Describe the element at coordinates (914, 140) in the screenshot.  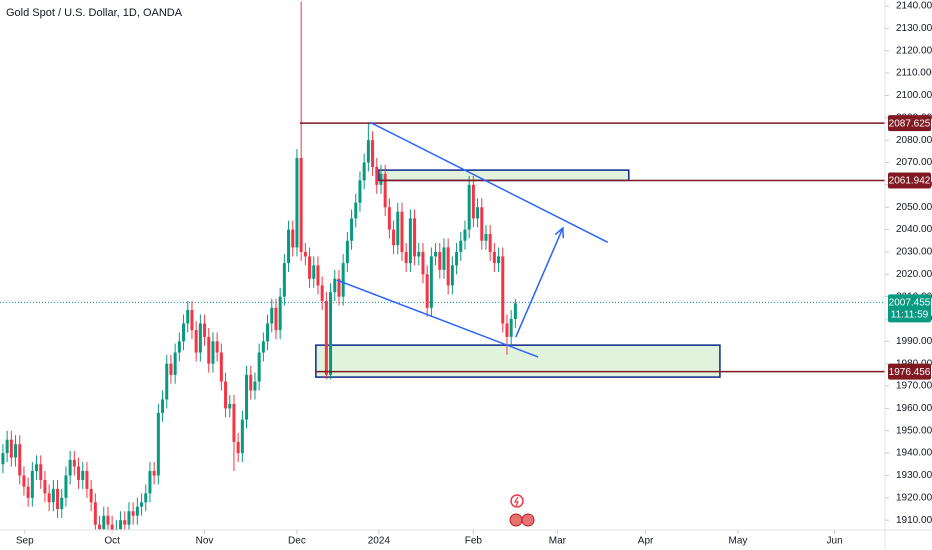
I see `y-tick-label: 2080.000` at that location.